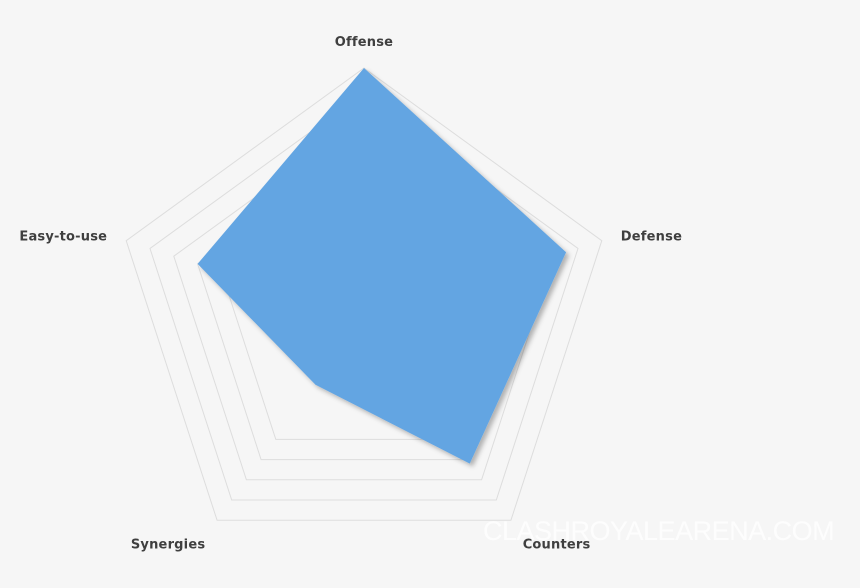  I want to click on watermark: CLASHROYALEARENA.COM, so click(659, 531).